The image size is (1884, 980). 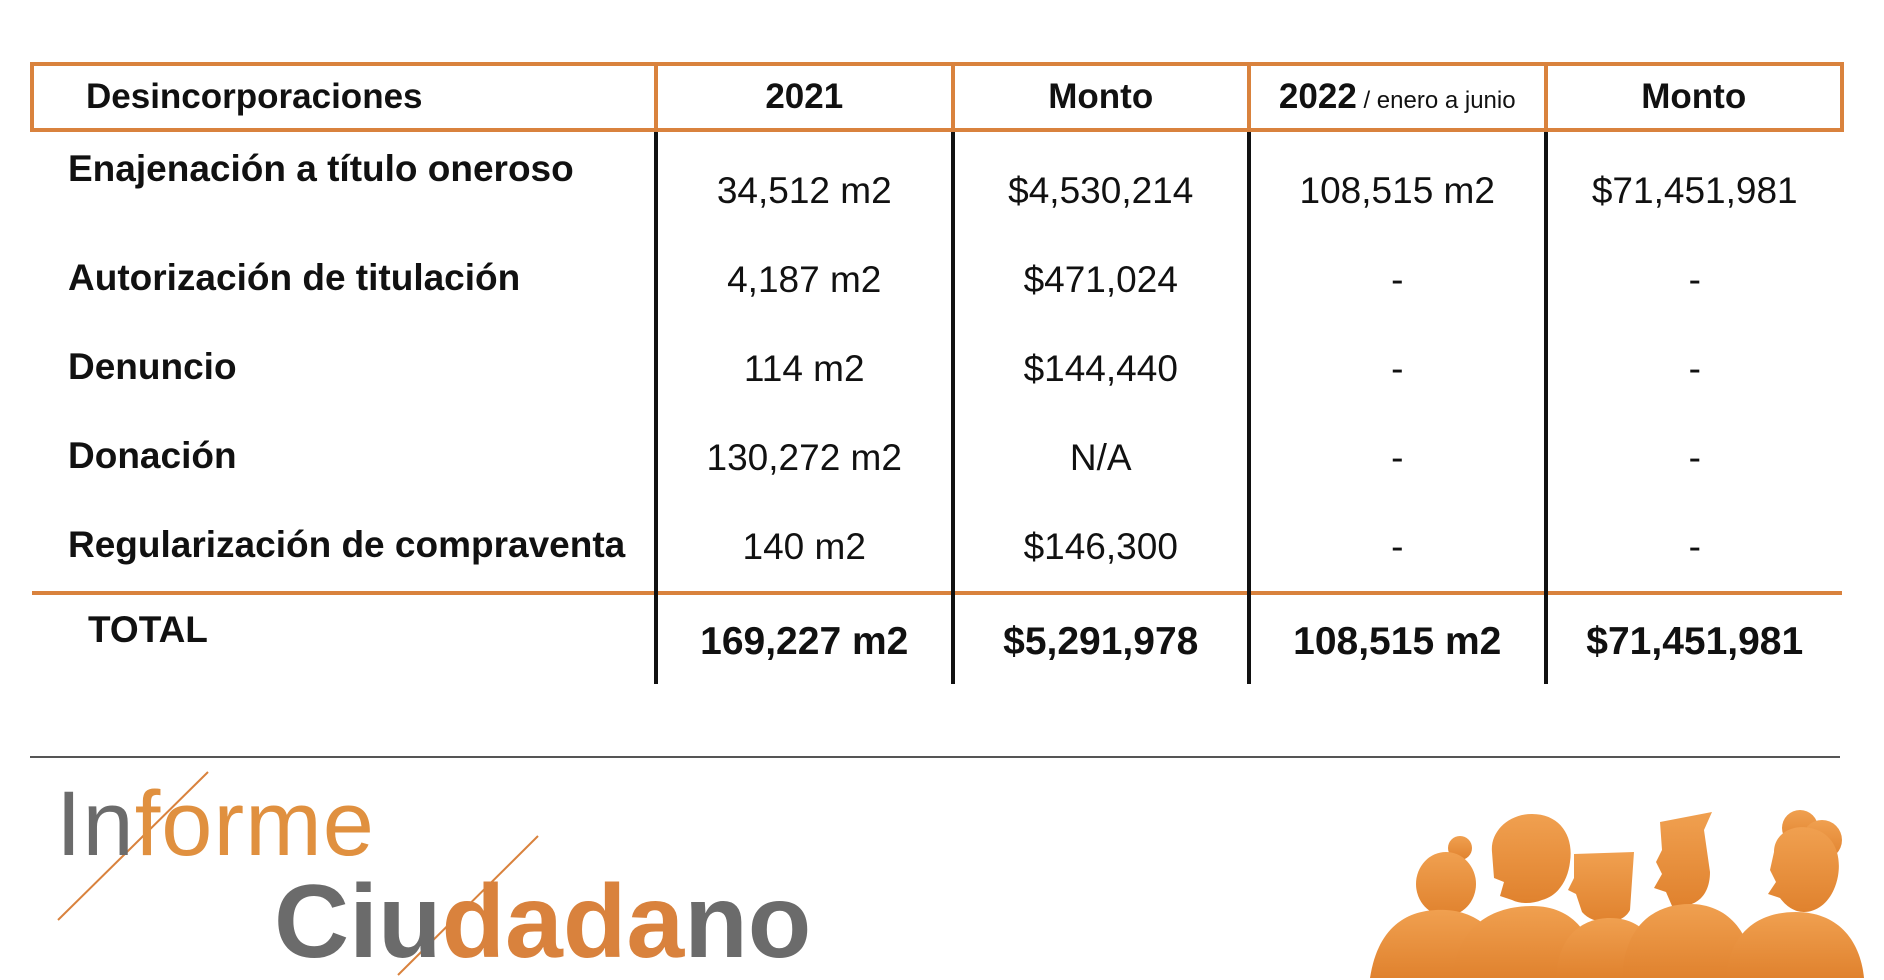 What do you see at coordinates (152, 455) in the screenshot?
I see `row-label: Donación` at bounding box center [152, 455].